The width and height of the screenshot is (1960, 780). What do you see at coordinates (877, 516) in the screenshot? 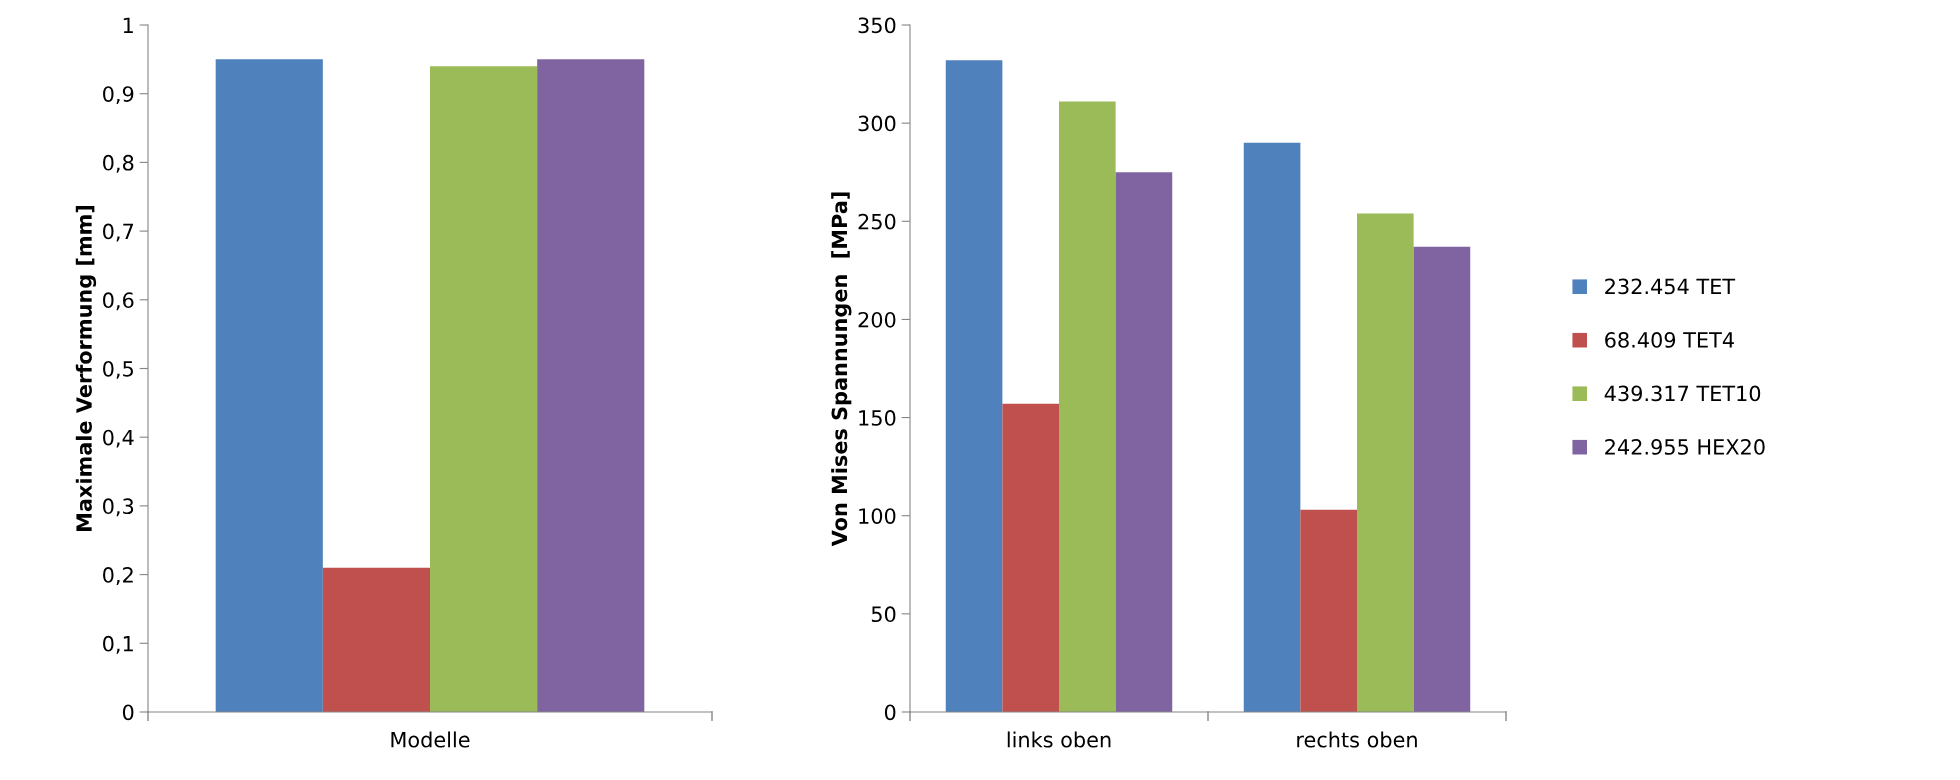
I see `y-tick-label: 100` at bounding box center [877, 516].